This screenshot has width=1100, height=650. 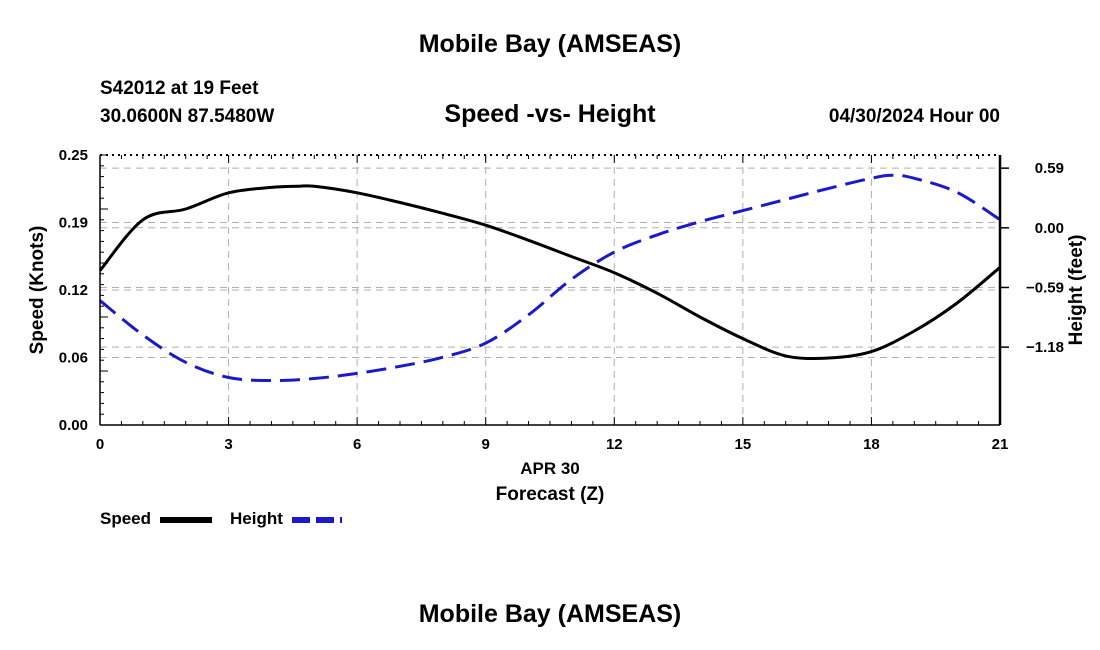 I want to click on y-right-tick-label: 0.59, so click(x=1049, y=168).